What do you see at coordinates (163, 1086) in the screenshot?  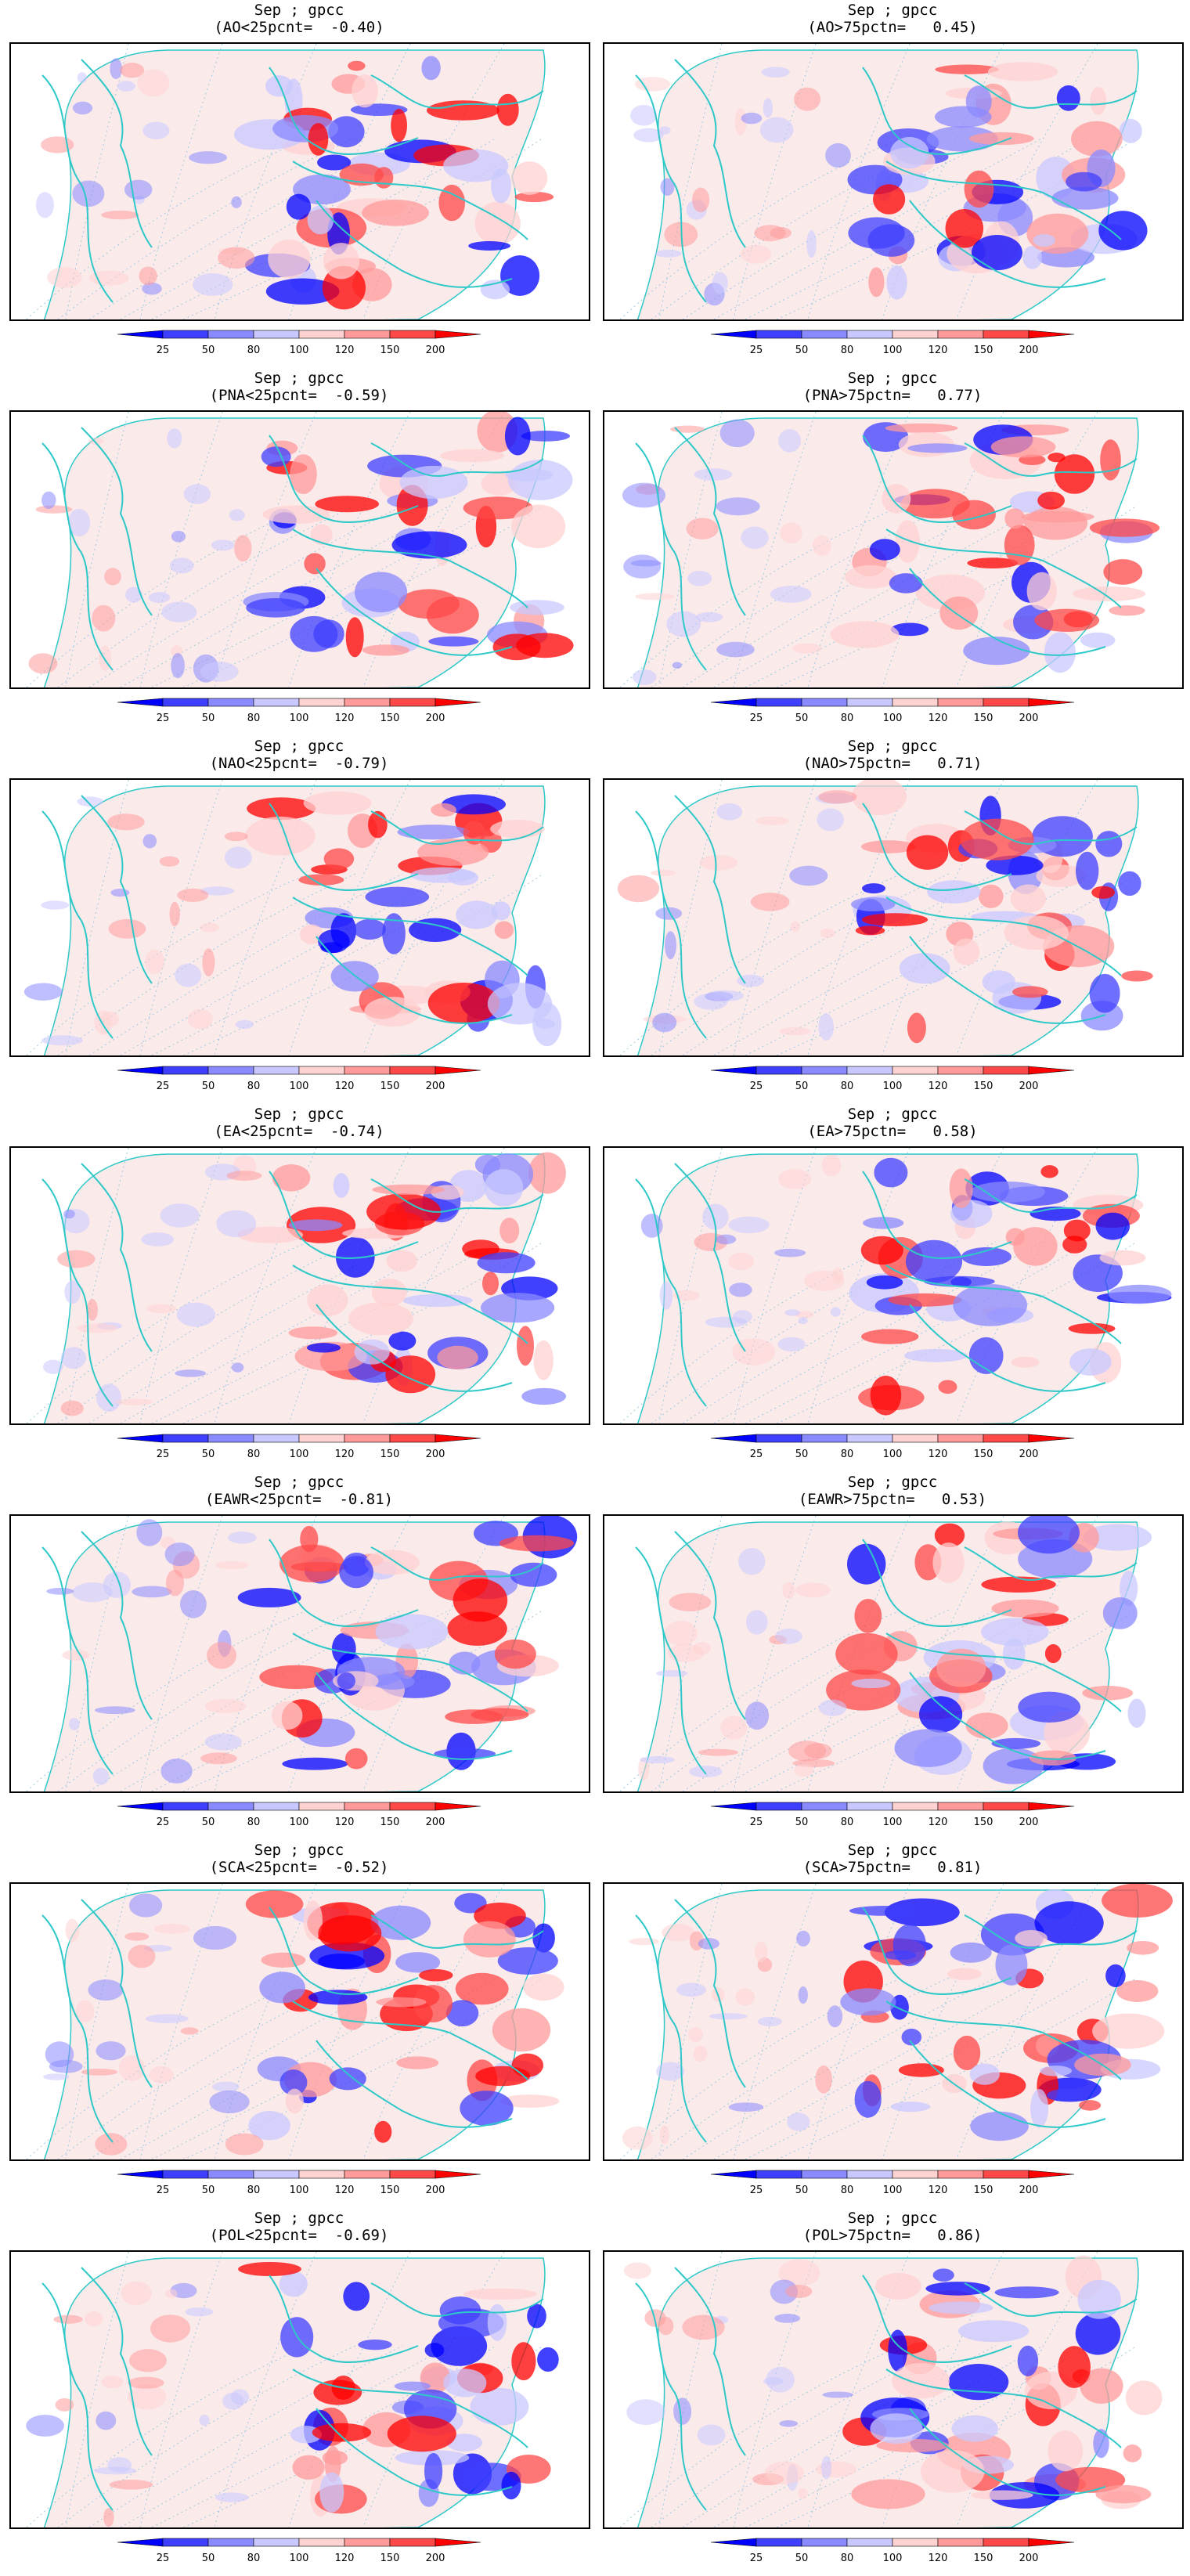 I see `colorbar-tick-label: 25` at bounding box center [163, 1086].